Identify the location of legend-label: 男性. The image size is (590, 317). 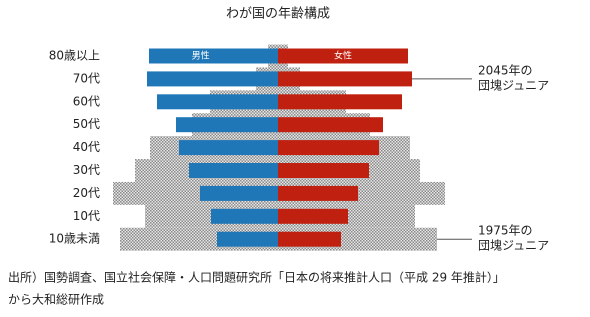
(201, 56).